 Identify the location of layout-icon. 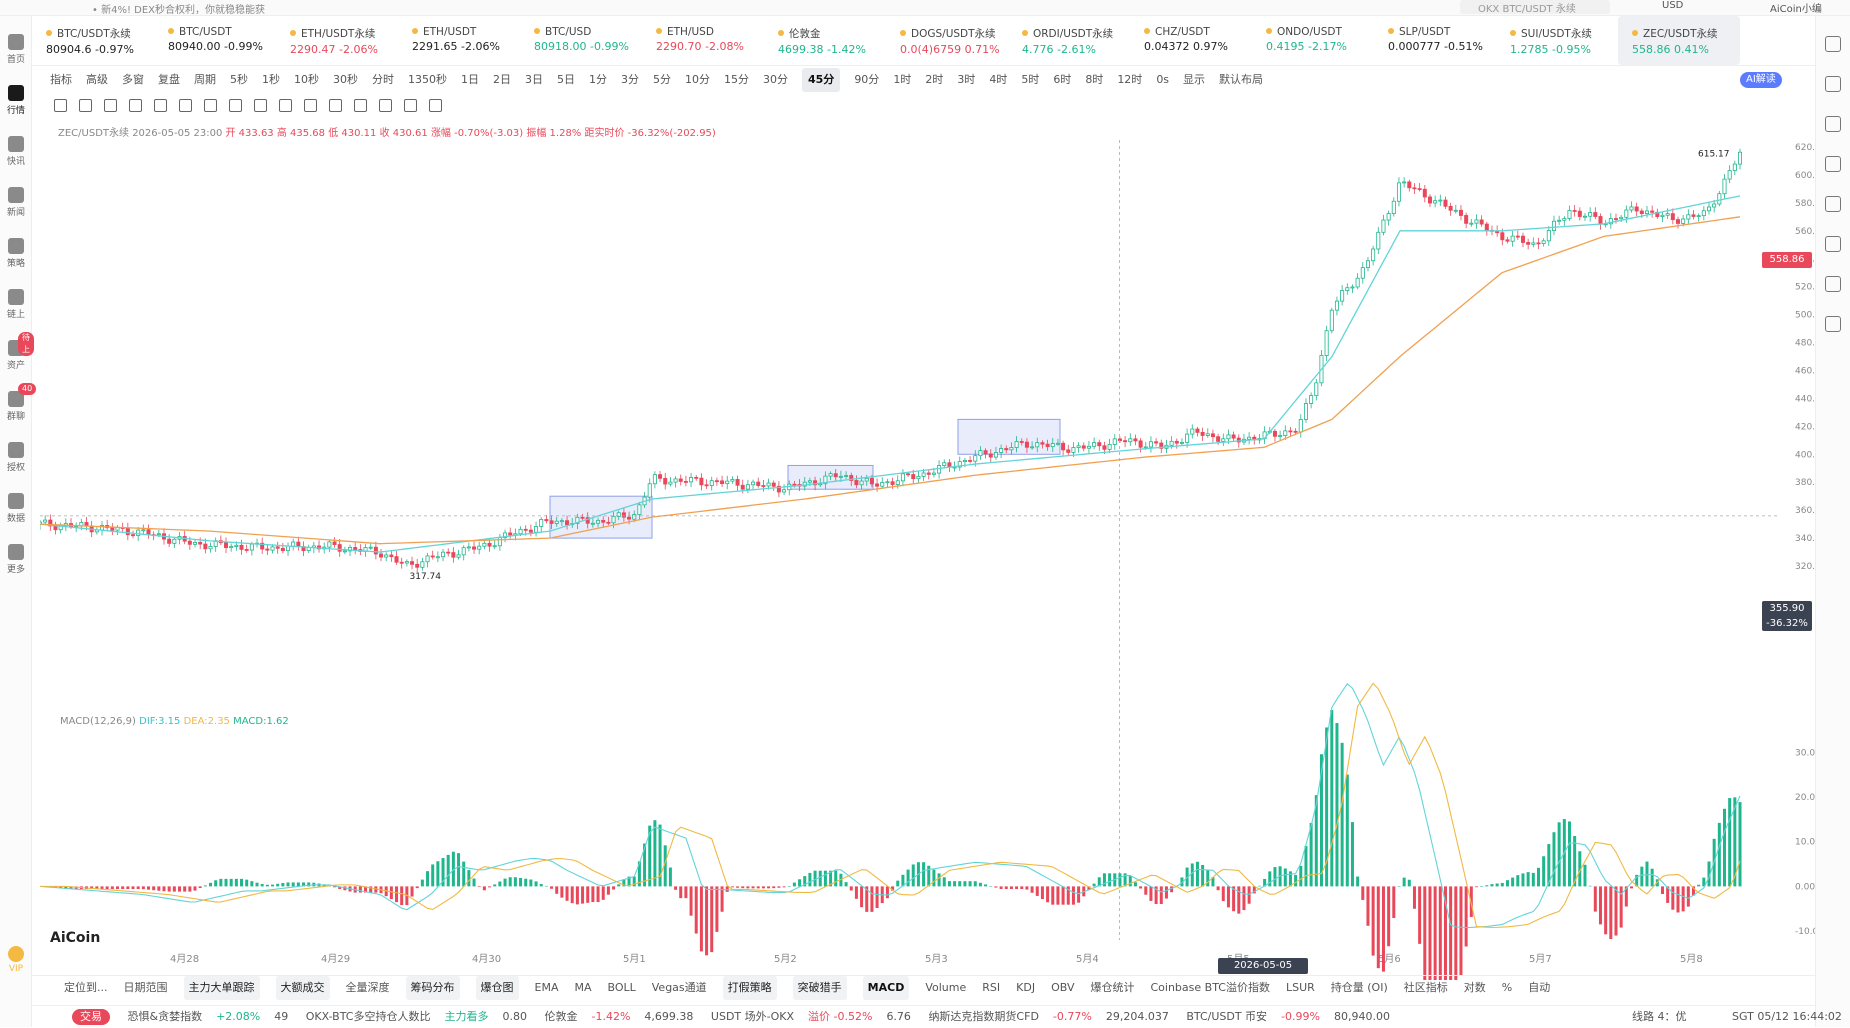
(1833, 44).